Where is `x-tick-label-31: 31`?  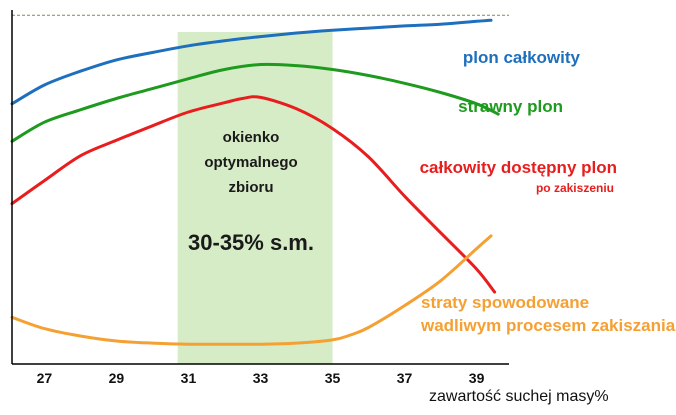
x-tick-label-31: 31 is located at coordinates (189, 378).